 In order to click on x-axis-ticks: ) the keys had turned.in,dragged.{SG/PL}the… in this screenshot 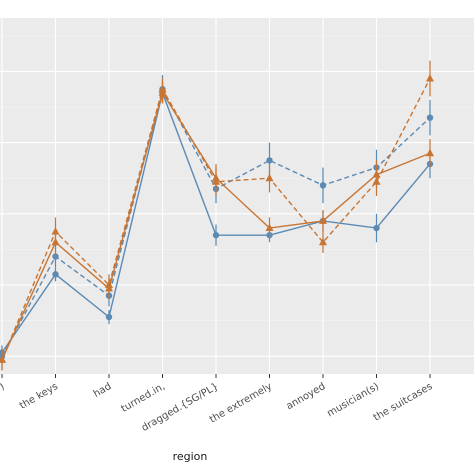, I will do `click(217, 404)`.